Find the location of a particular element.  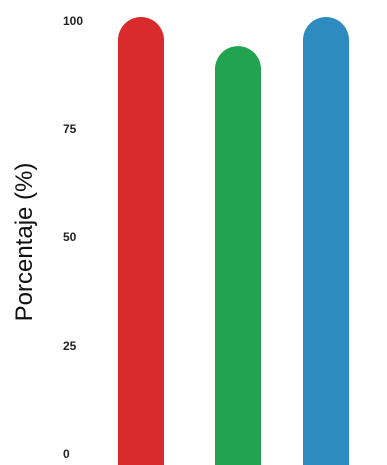

y-tick-label-25: 25 is located at coordinates (70, 346).